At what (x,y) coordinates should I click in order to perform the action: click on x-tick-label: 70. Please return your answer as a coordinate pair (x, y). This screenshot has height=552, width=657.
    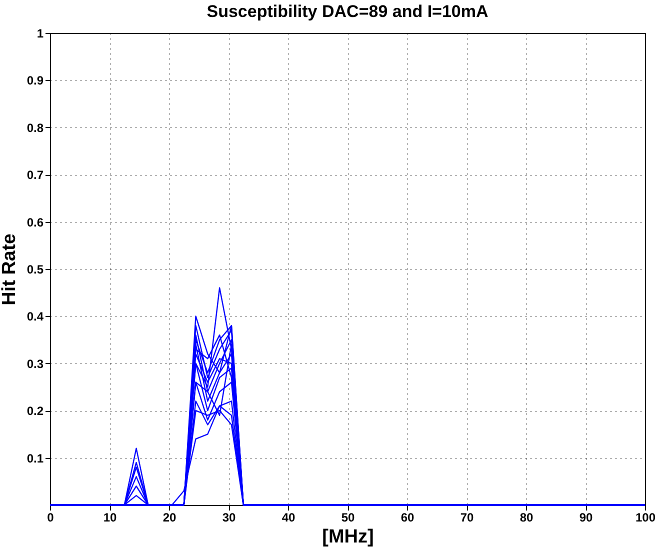
    Looking at the image, I should click on (467, 517).